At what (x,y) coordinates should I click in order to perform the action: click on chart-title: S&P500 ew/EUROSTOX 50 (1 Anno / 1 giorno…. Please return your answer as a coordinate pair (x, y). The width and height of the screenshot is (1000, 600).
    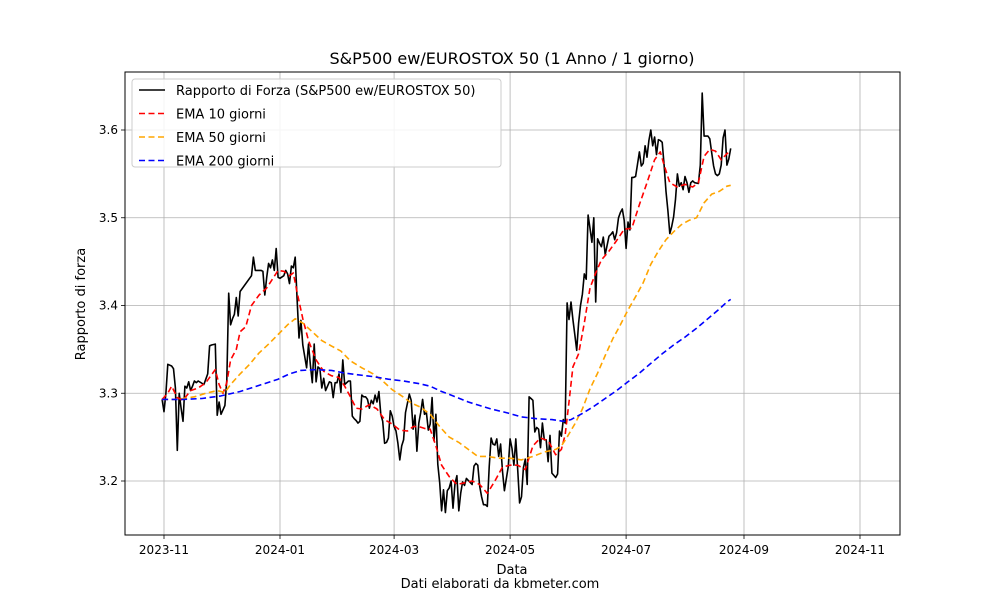
    Looking at the image, I should click on (512, 58).